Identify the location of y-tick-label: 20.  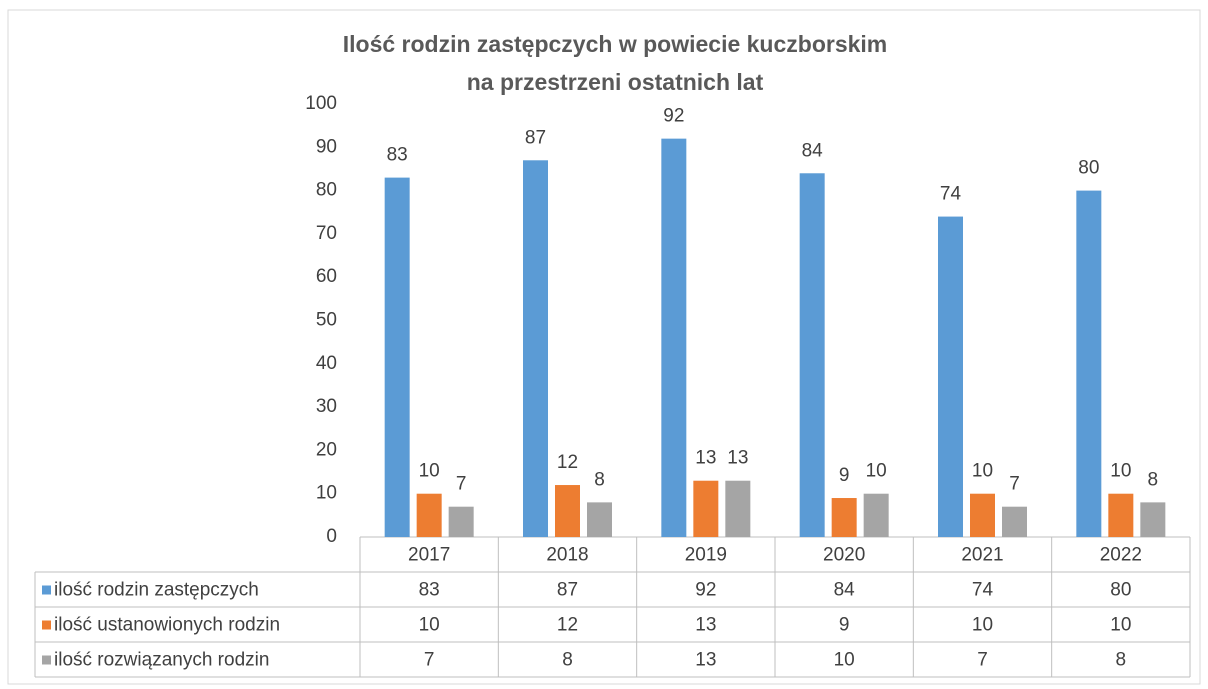
(326, 449).